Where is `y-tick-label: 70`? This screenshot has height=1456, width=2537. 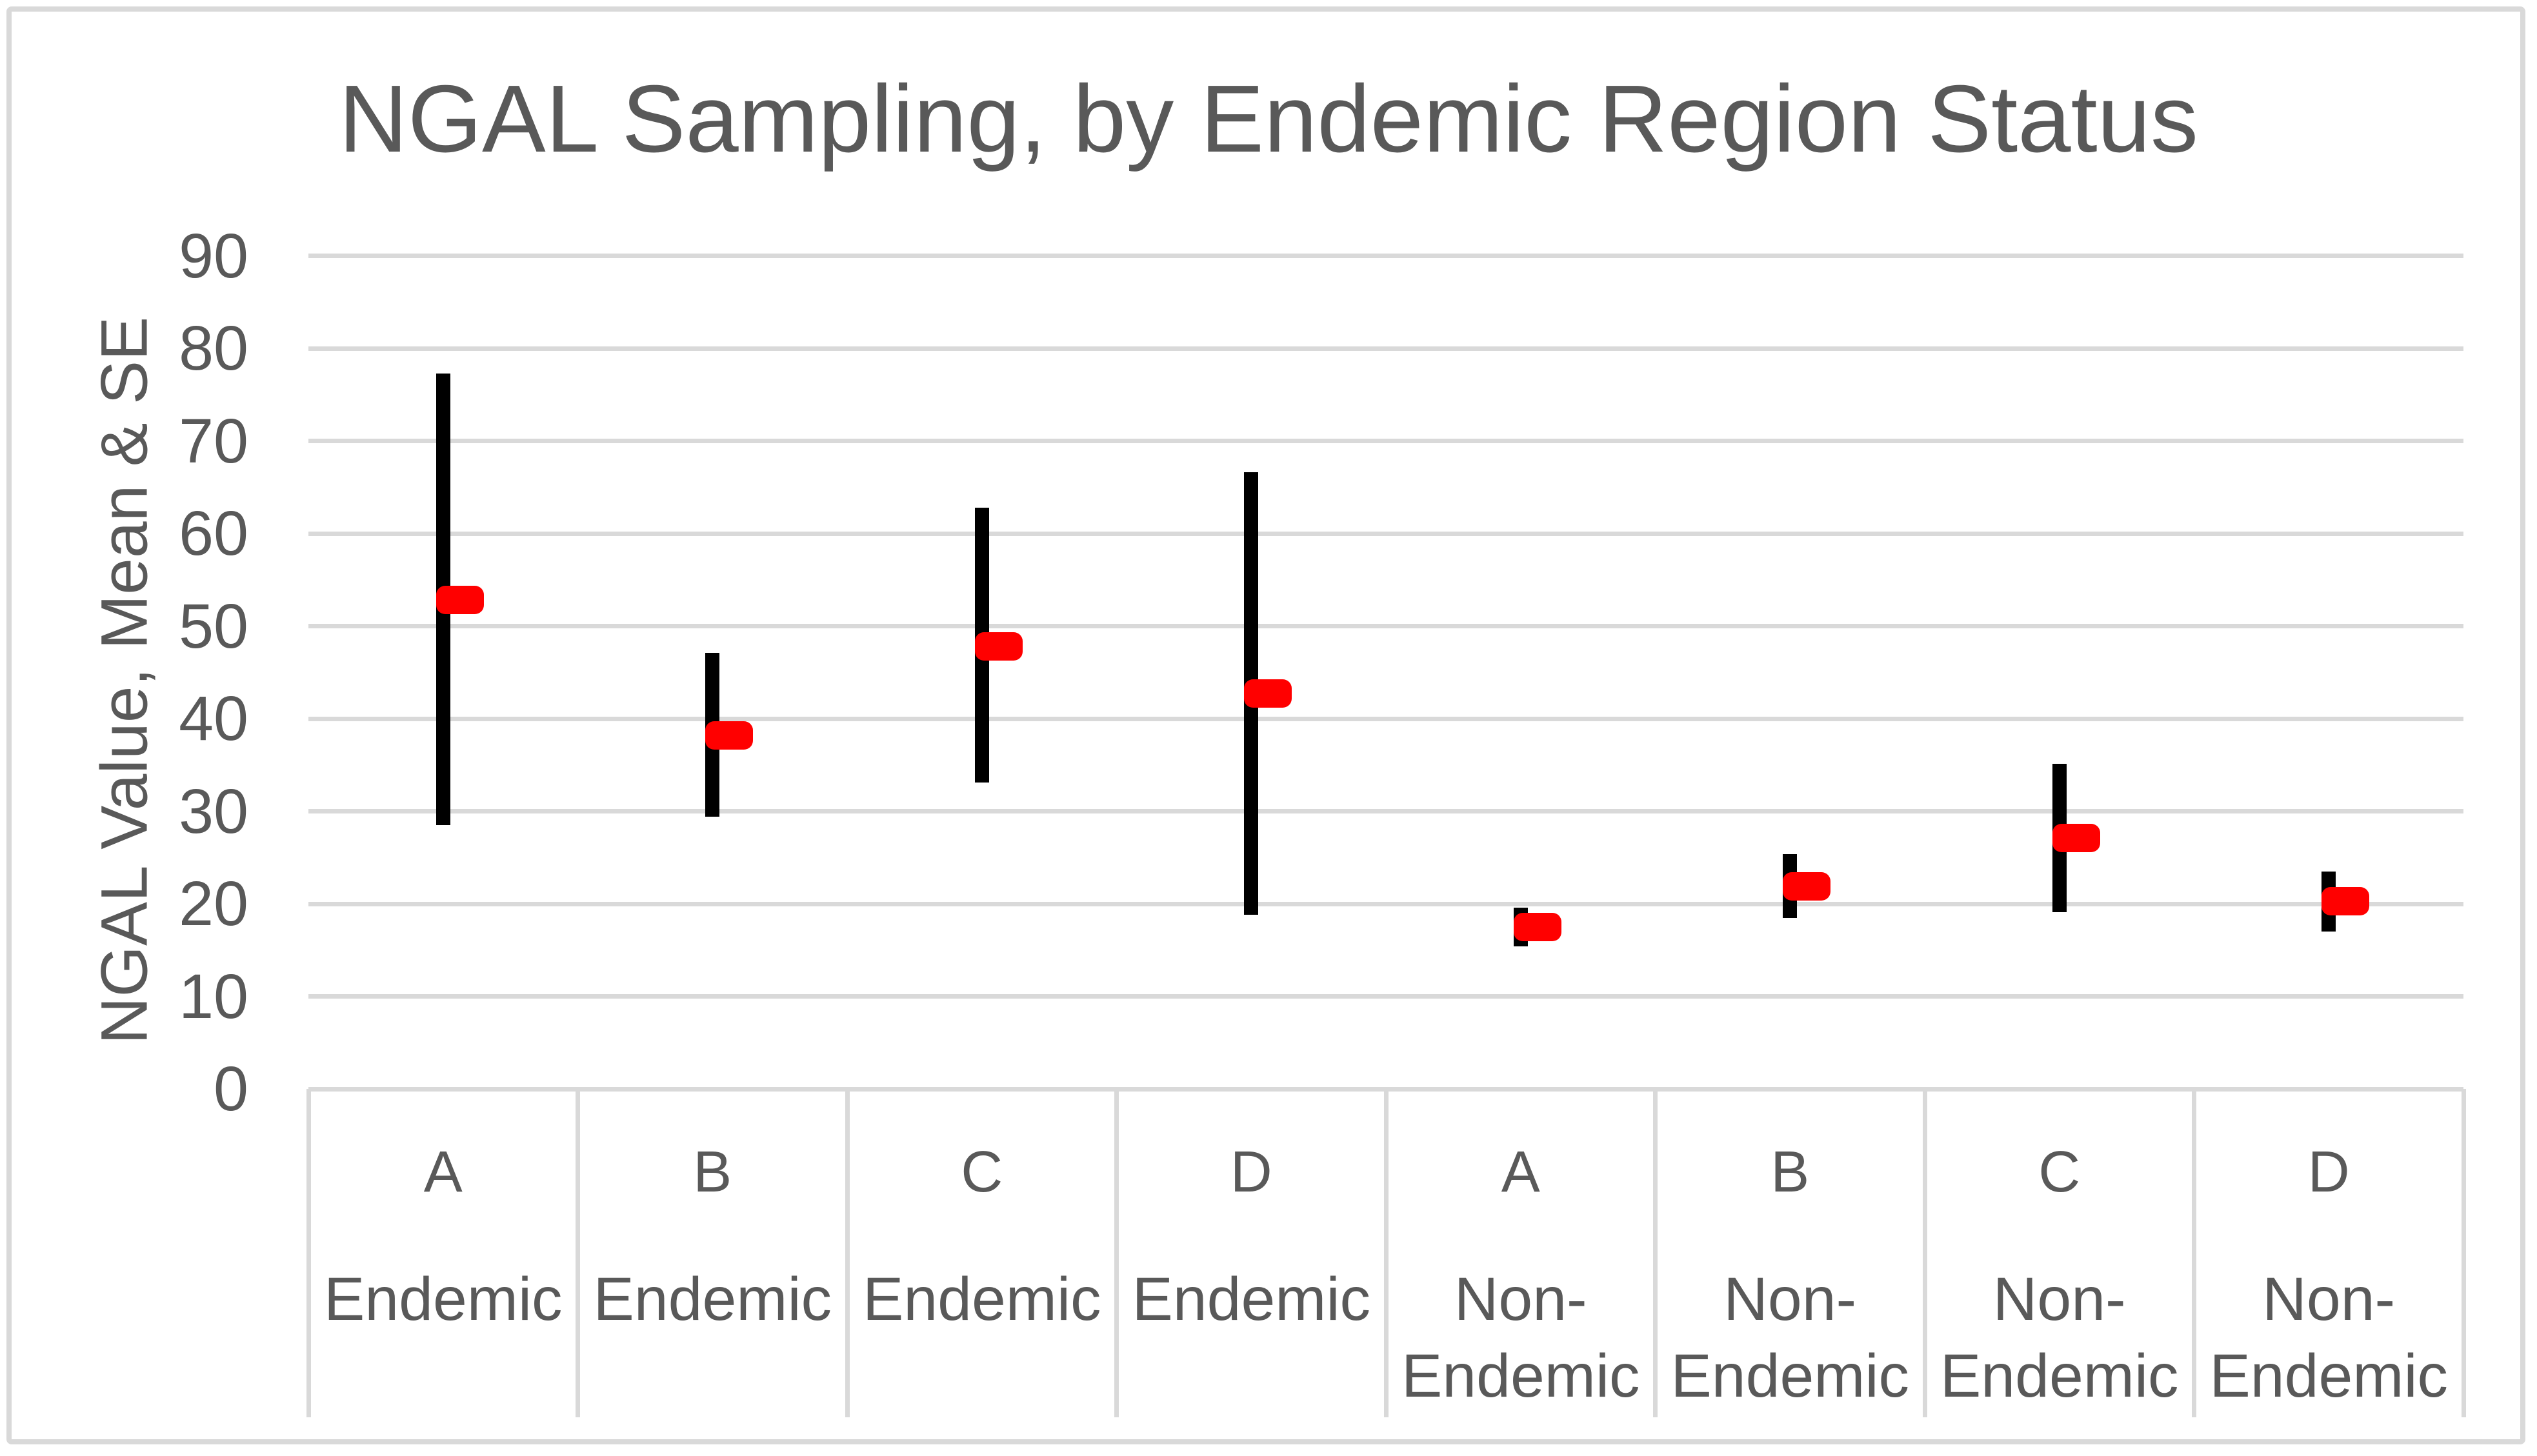 y-tick-label: 70 is located at coordinates (213, 440).